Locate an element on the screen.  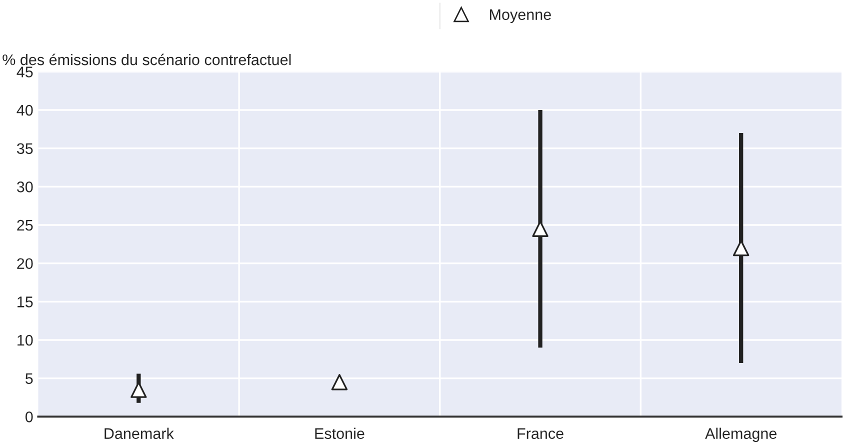
y-tick-label: 20 is located at coordinates (25, 264).